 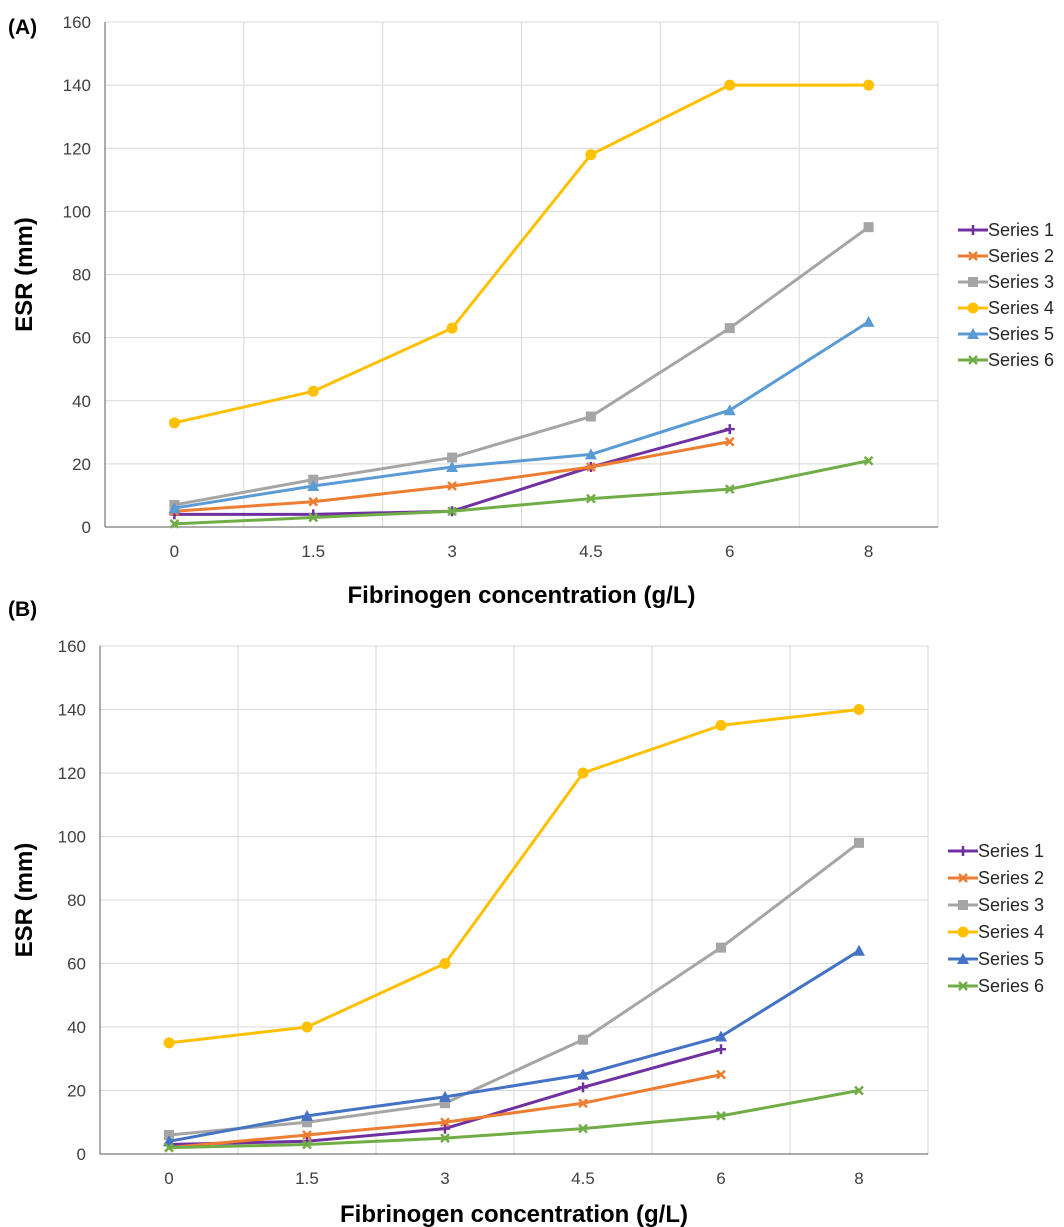 What do you see at coordinates (22, 609) in the screenshot?
I see `panel-label: (B)` at bounding box center [22, 609].